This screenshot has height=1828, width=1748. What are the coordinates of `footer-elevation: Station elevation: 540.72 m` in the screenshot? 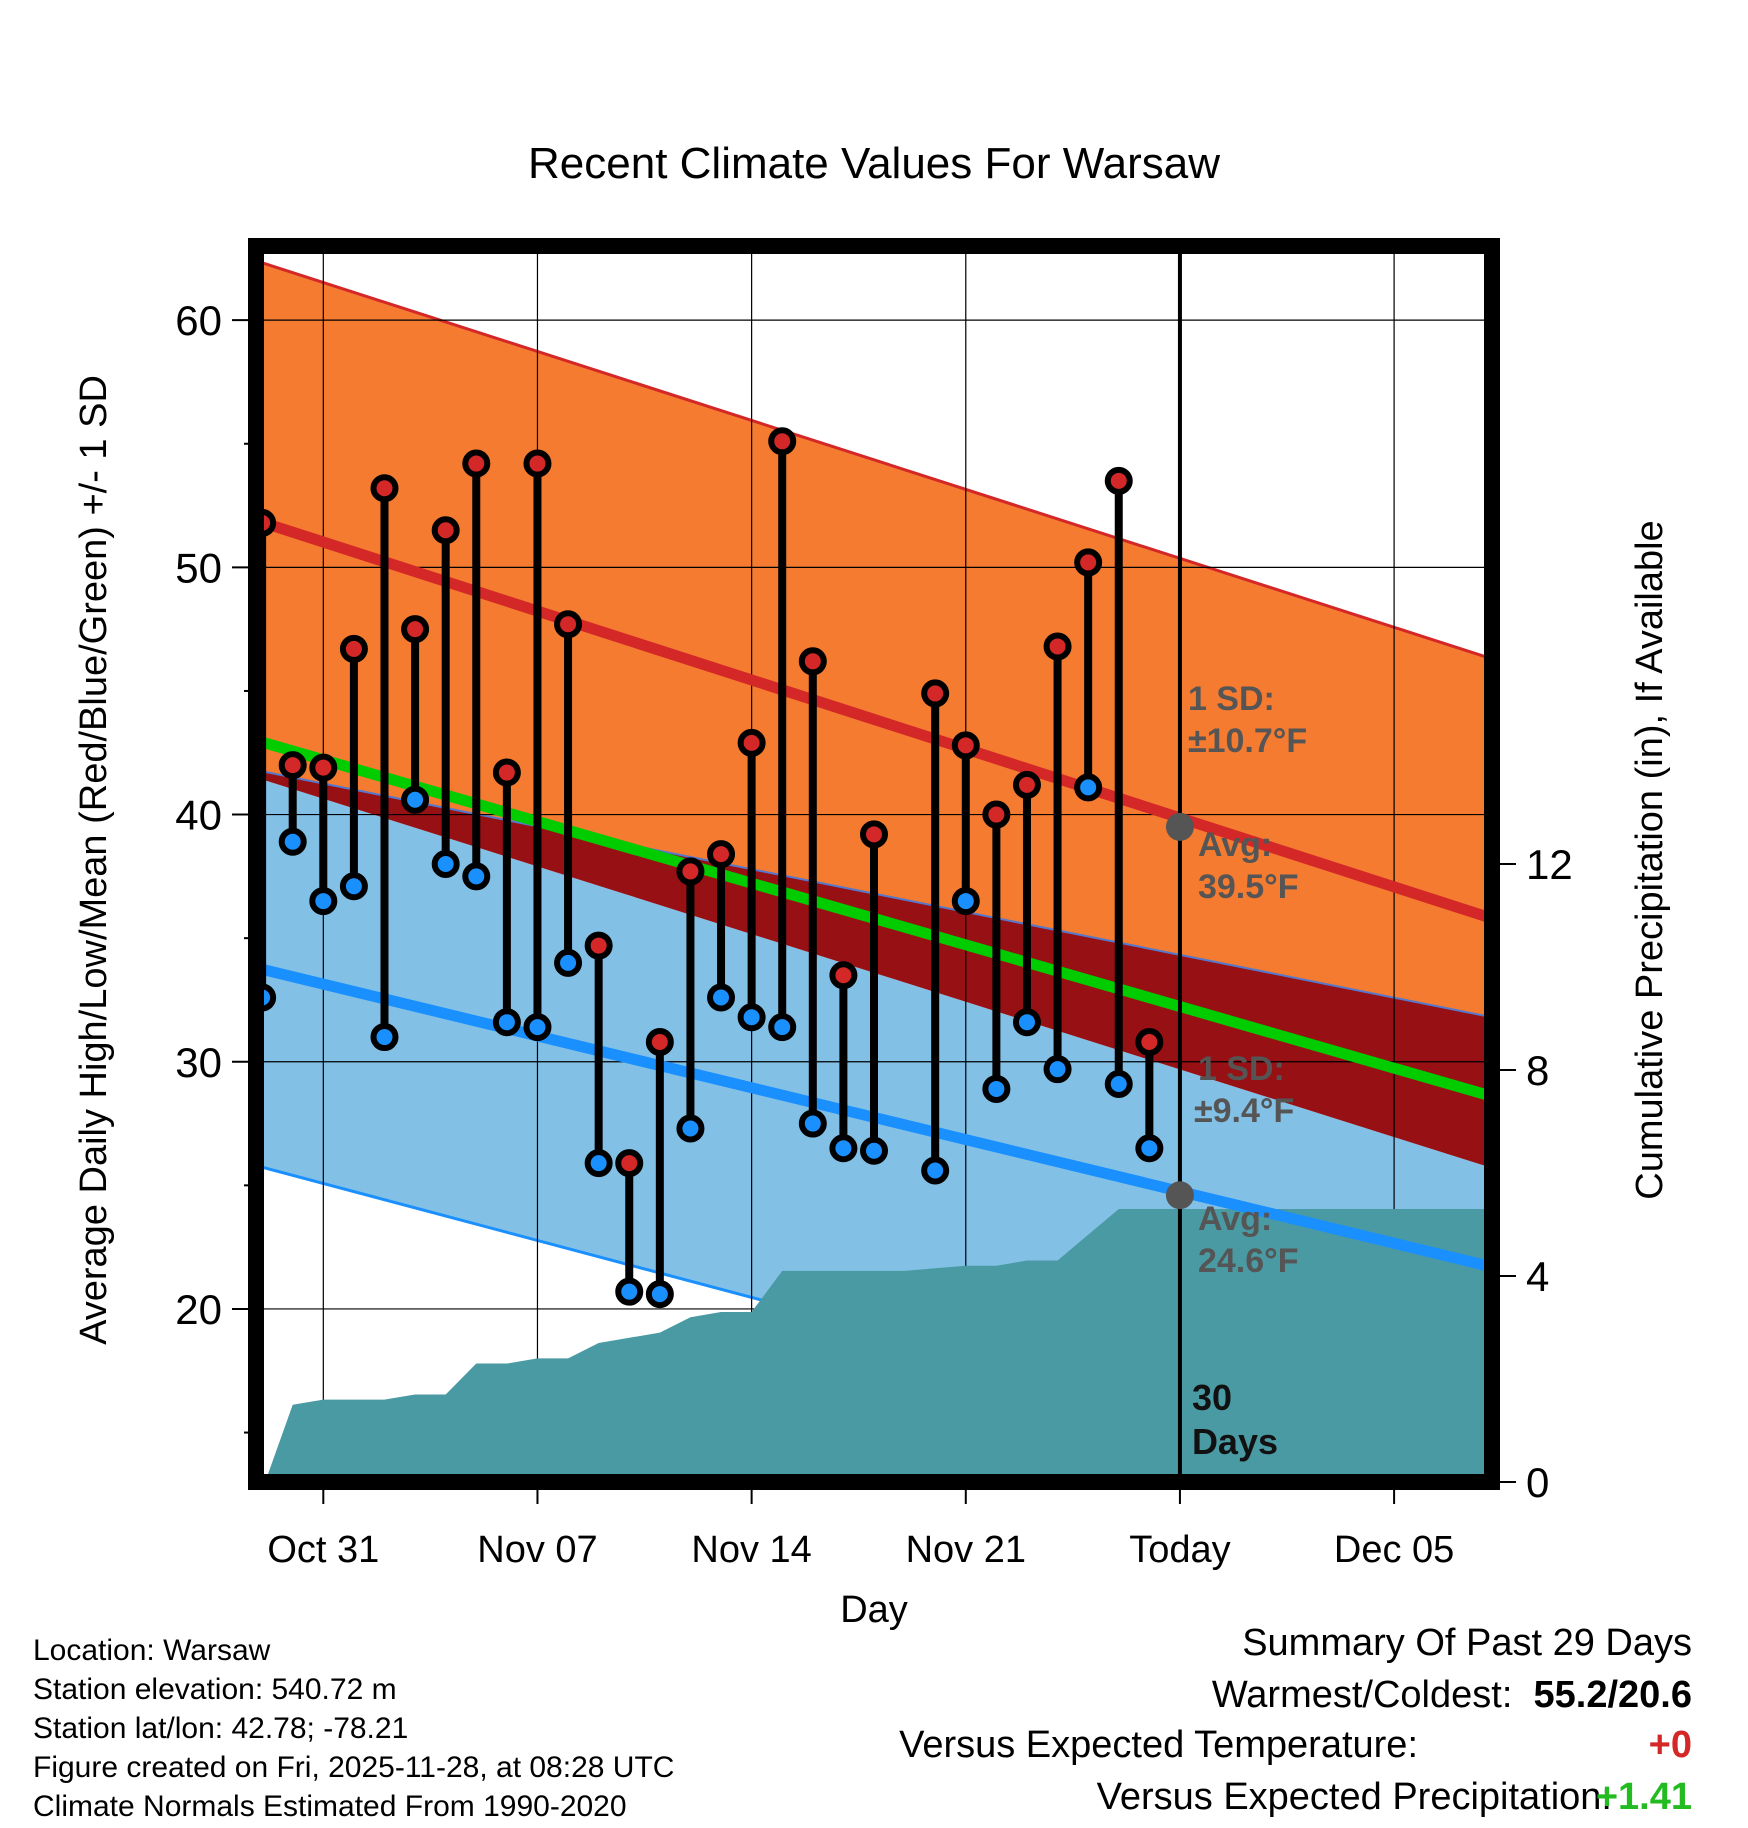 It's located at (215, 1689).